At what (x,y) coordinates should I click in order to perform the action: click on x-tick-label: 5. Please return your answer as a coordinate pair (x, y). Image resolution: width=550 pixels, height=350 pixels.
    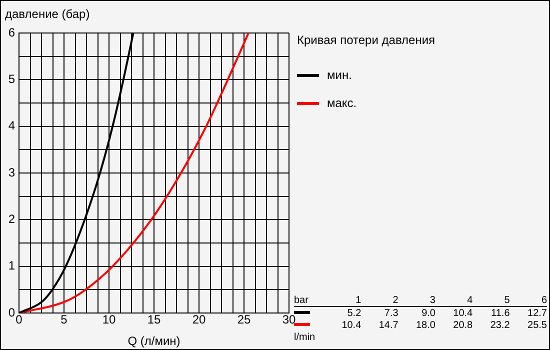
    Looking at the image, I should click on (64, 319).